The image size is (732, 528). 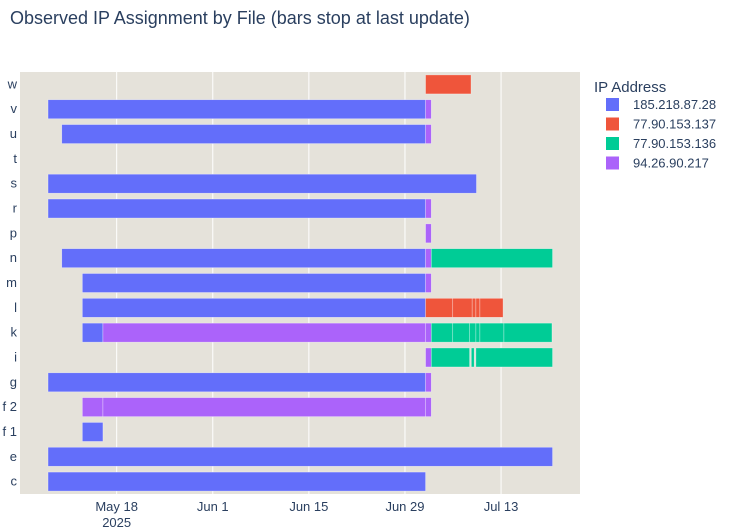 What do you see at coordinates (12, 83) in the screenshot?
I see `y-tick-label: w` at bounding box center [12, 83].